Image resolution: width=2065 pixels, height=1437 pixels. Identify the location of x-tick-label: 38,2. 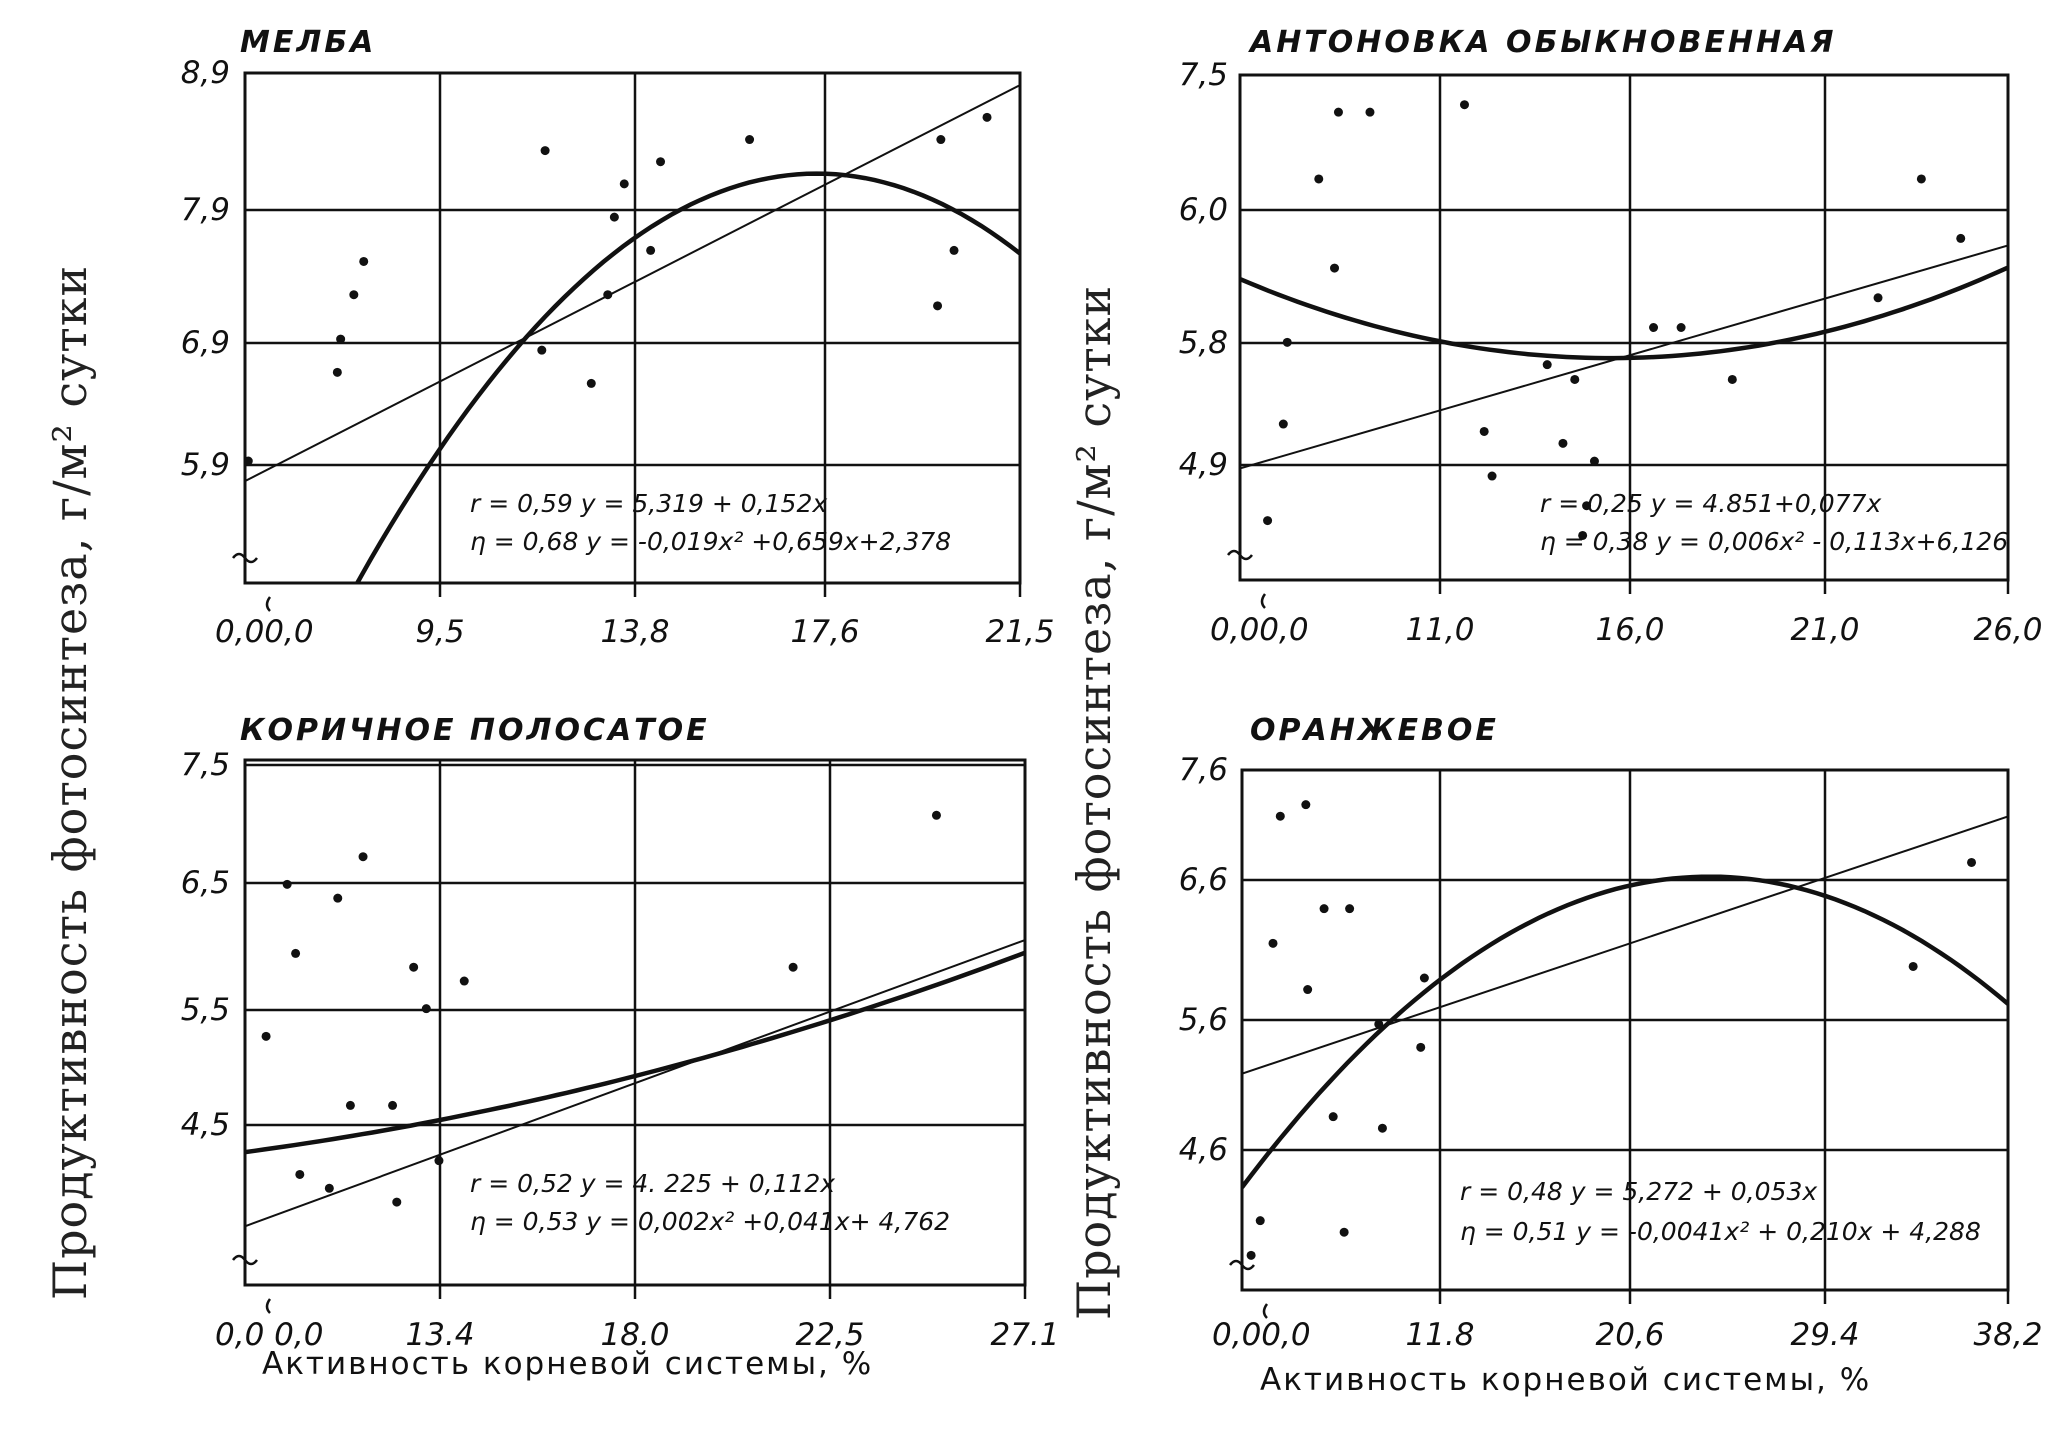
(2007, 1335).